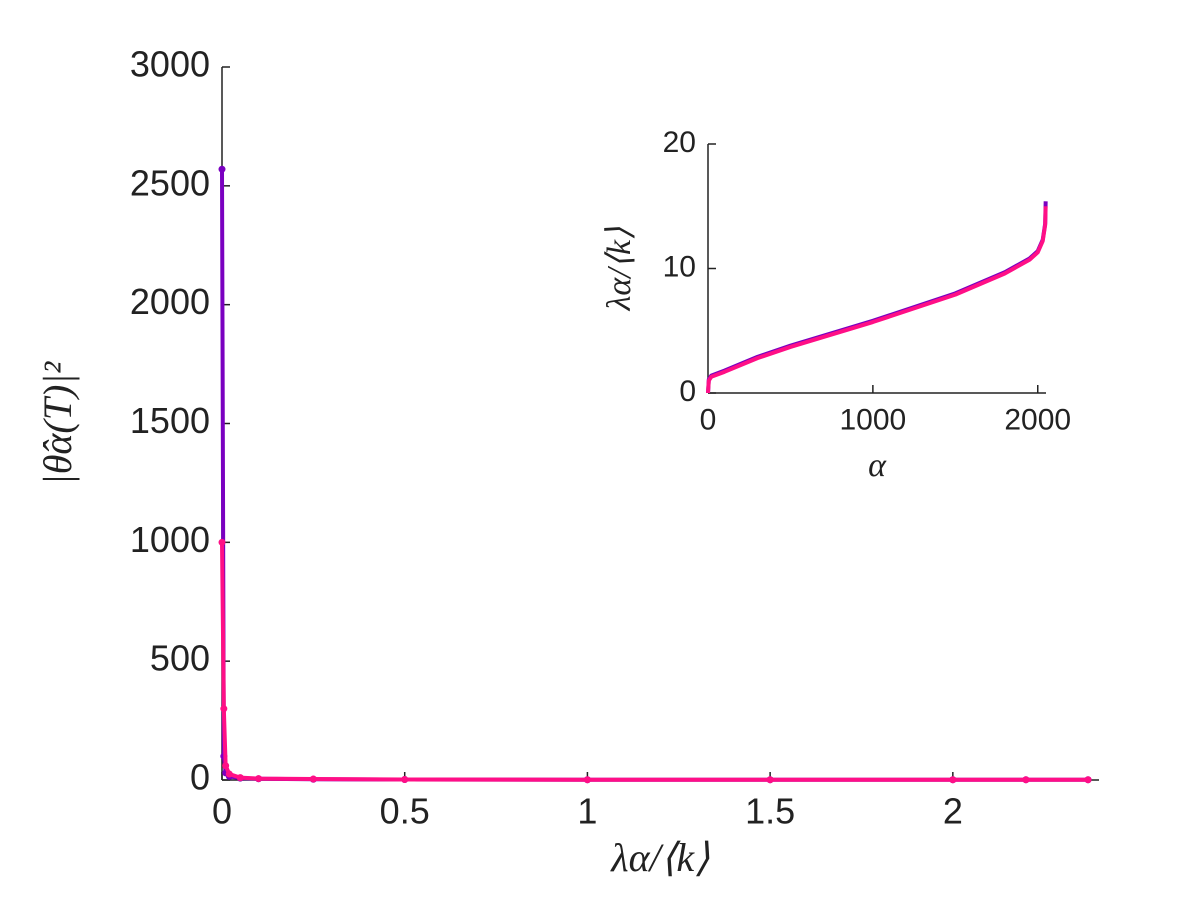 The image size is (1200, 900). I want to click on x-tick-label: 1.5, so click(770, 811).